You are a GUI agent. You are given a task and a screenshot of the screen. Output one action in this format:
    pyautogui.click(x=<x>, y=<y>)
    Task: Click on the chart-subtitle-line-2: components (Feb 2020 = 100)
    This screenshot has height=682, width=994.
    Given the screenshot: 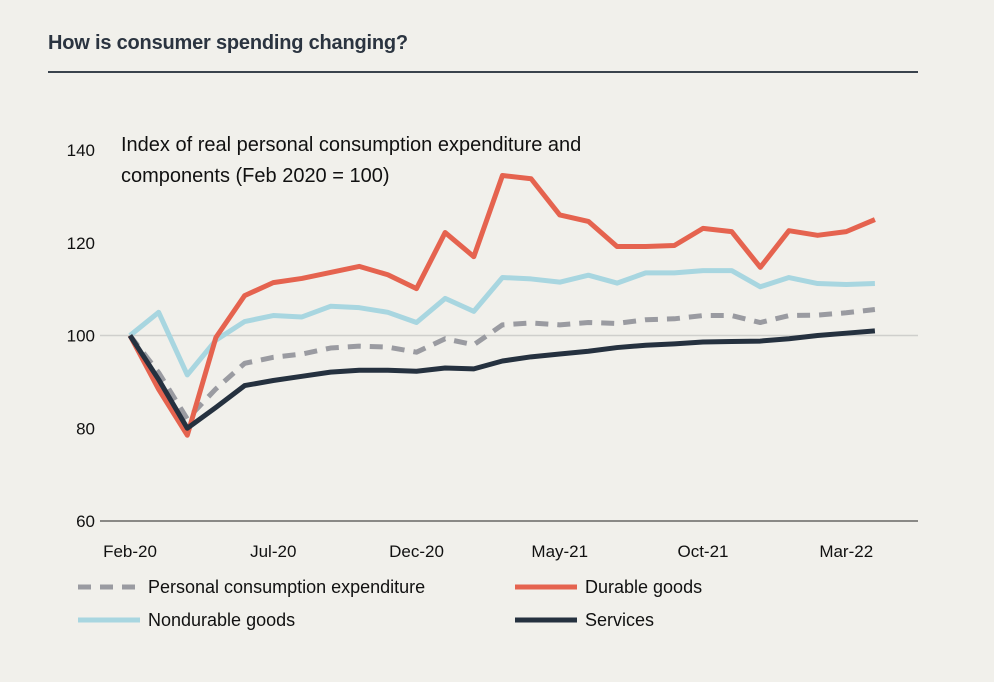 What is the action you would take?
    pyautogui.click(x=255, y=176)
    